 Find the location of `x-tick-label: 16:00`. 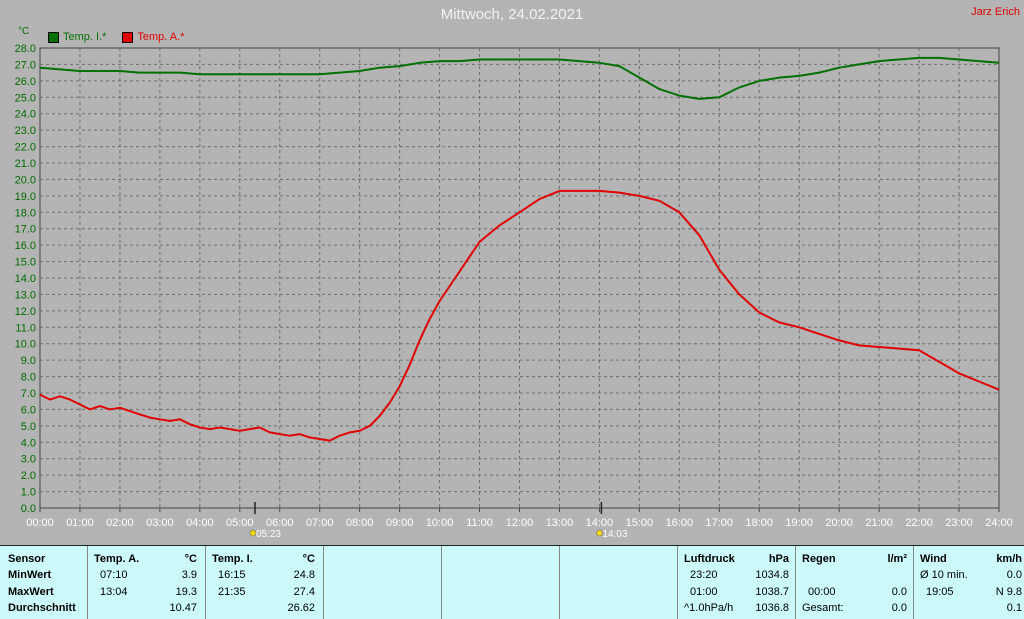

x-tick-label: 16:00 is located at coordinates (680, 523).